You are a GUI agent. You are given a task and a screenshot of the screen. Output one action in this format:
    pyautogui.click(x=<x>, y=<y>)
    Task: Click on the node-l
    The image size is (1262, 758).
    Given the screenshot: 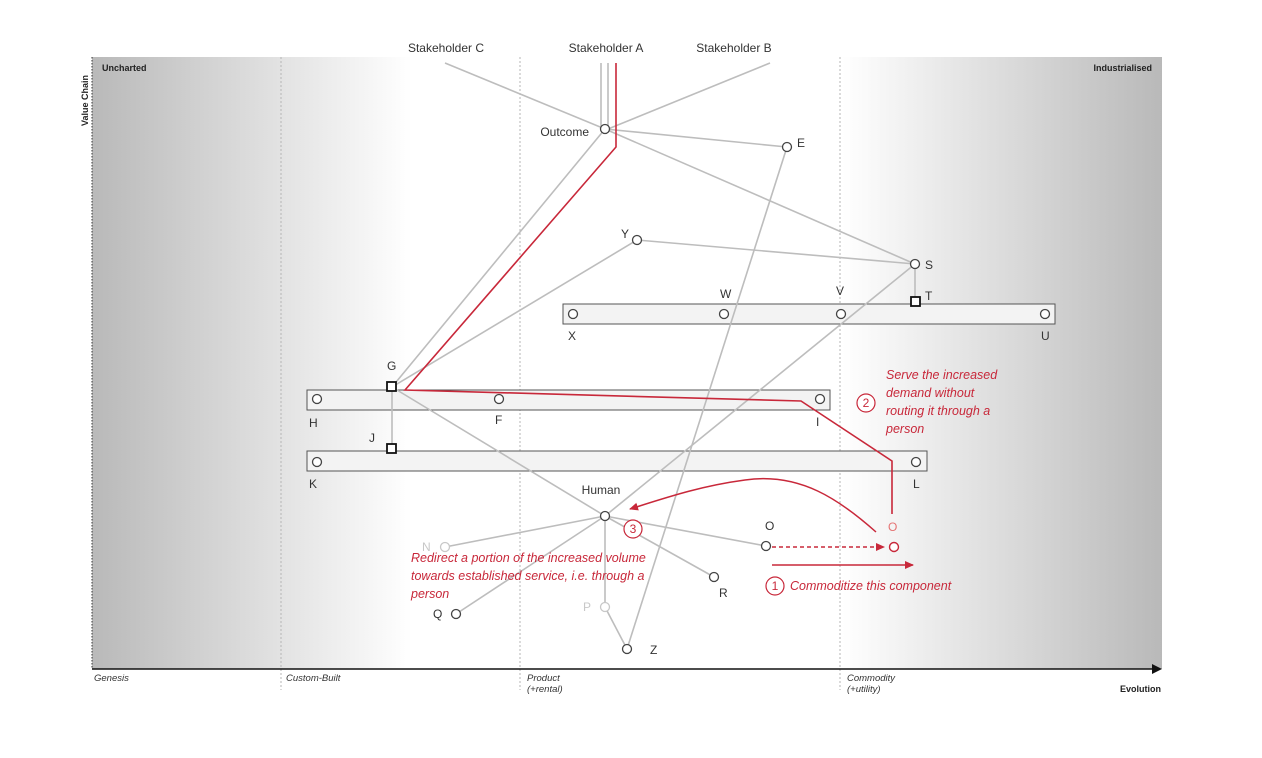 What is the action you would take?
    pyautogui.click(x=916, y=462)
    